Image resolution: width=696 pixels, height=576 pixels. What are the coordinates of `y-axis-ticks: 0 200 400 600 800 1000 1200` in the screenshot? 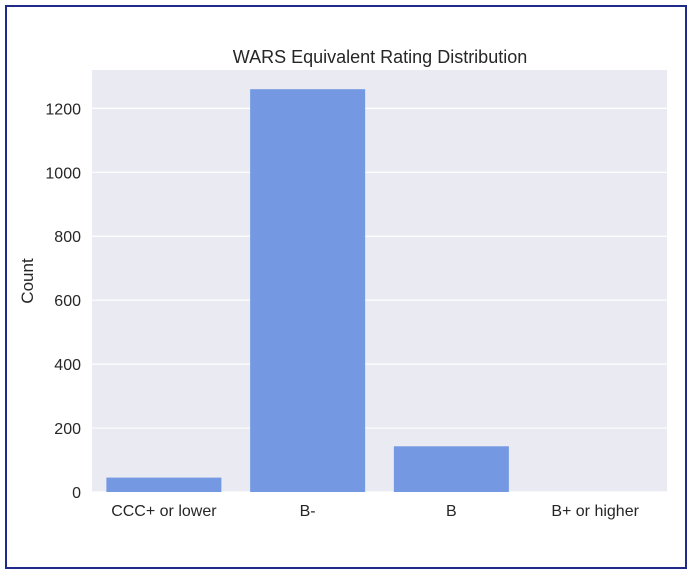 It's located at (63, 301).